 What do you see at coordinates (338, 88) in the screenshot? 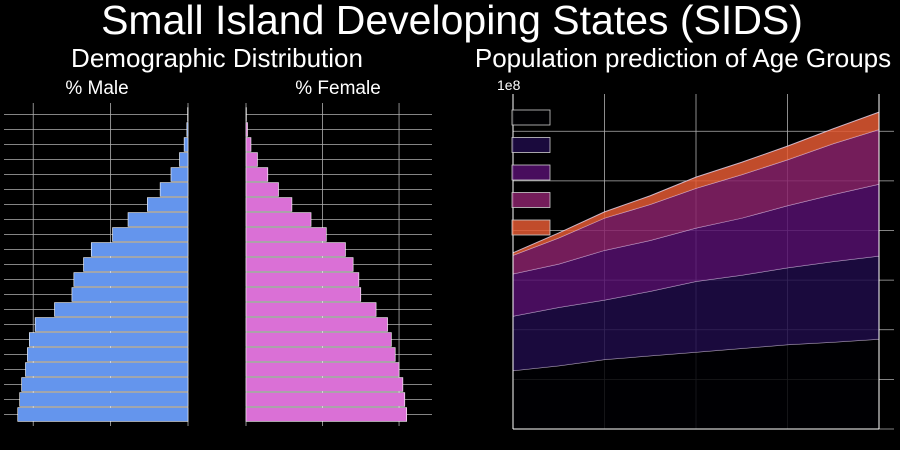
I see `female-axis-title: % Female` at bounding box center [338, 88].